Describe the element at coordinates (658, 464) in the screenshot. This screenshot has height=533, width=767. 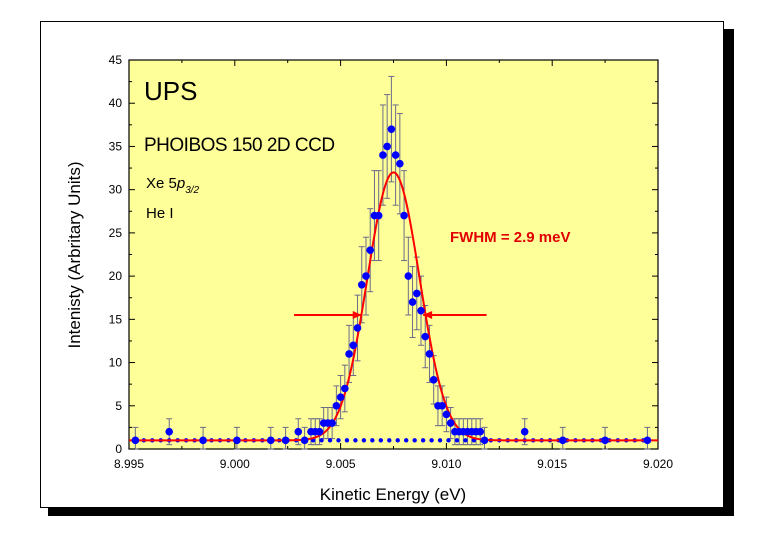
I see `x-tick-label: 9.020` at that location.